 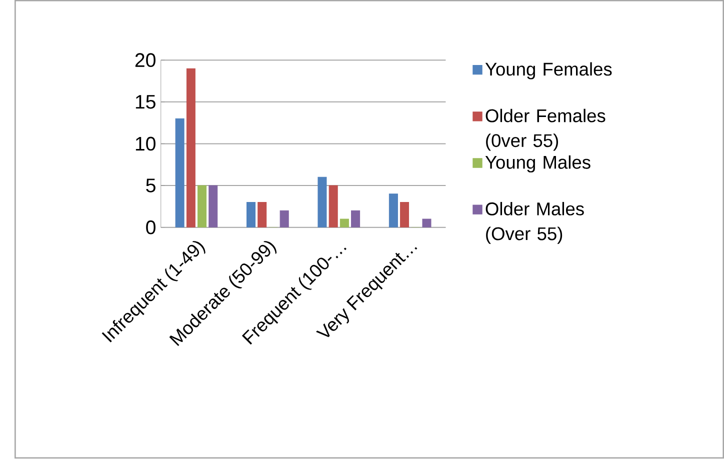 I want to click on y-tick-label: 20, so click(x=145, y=60).